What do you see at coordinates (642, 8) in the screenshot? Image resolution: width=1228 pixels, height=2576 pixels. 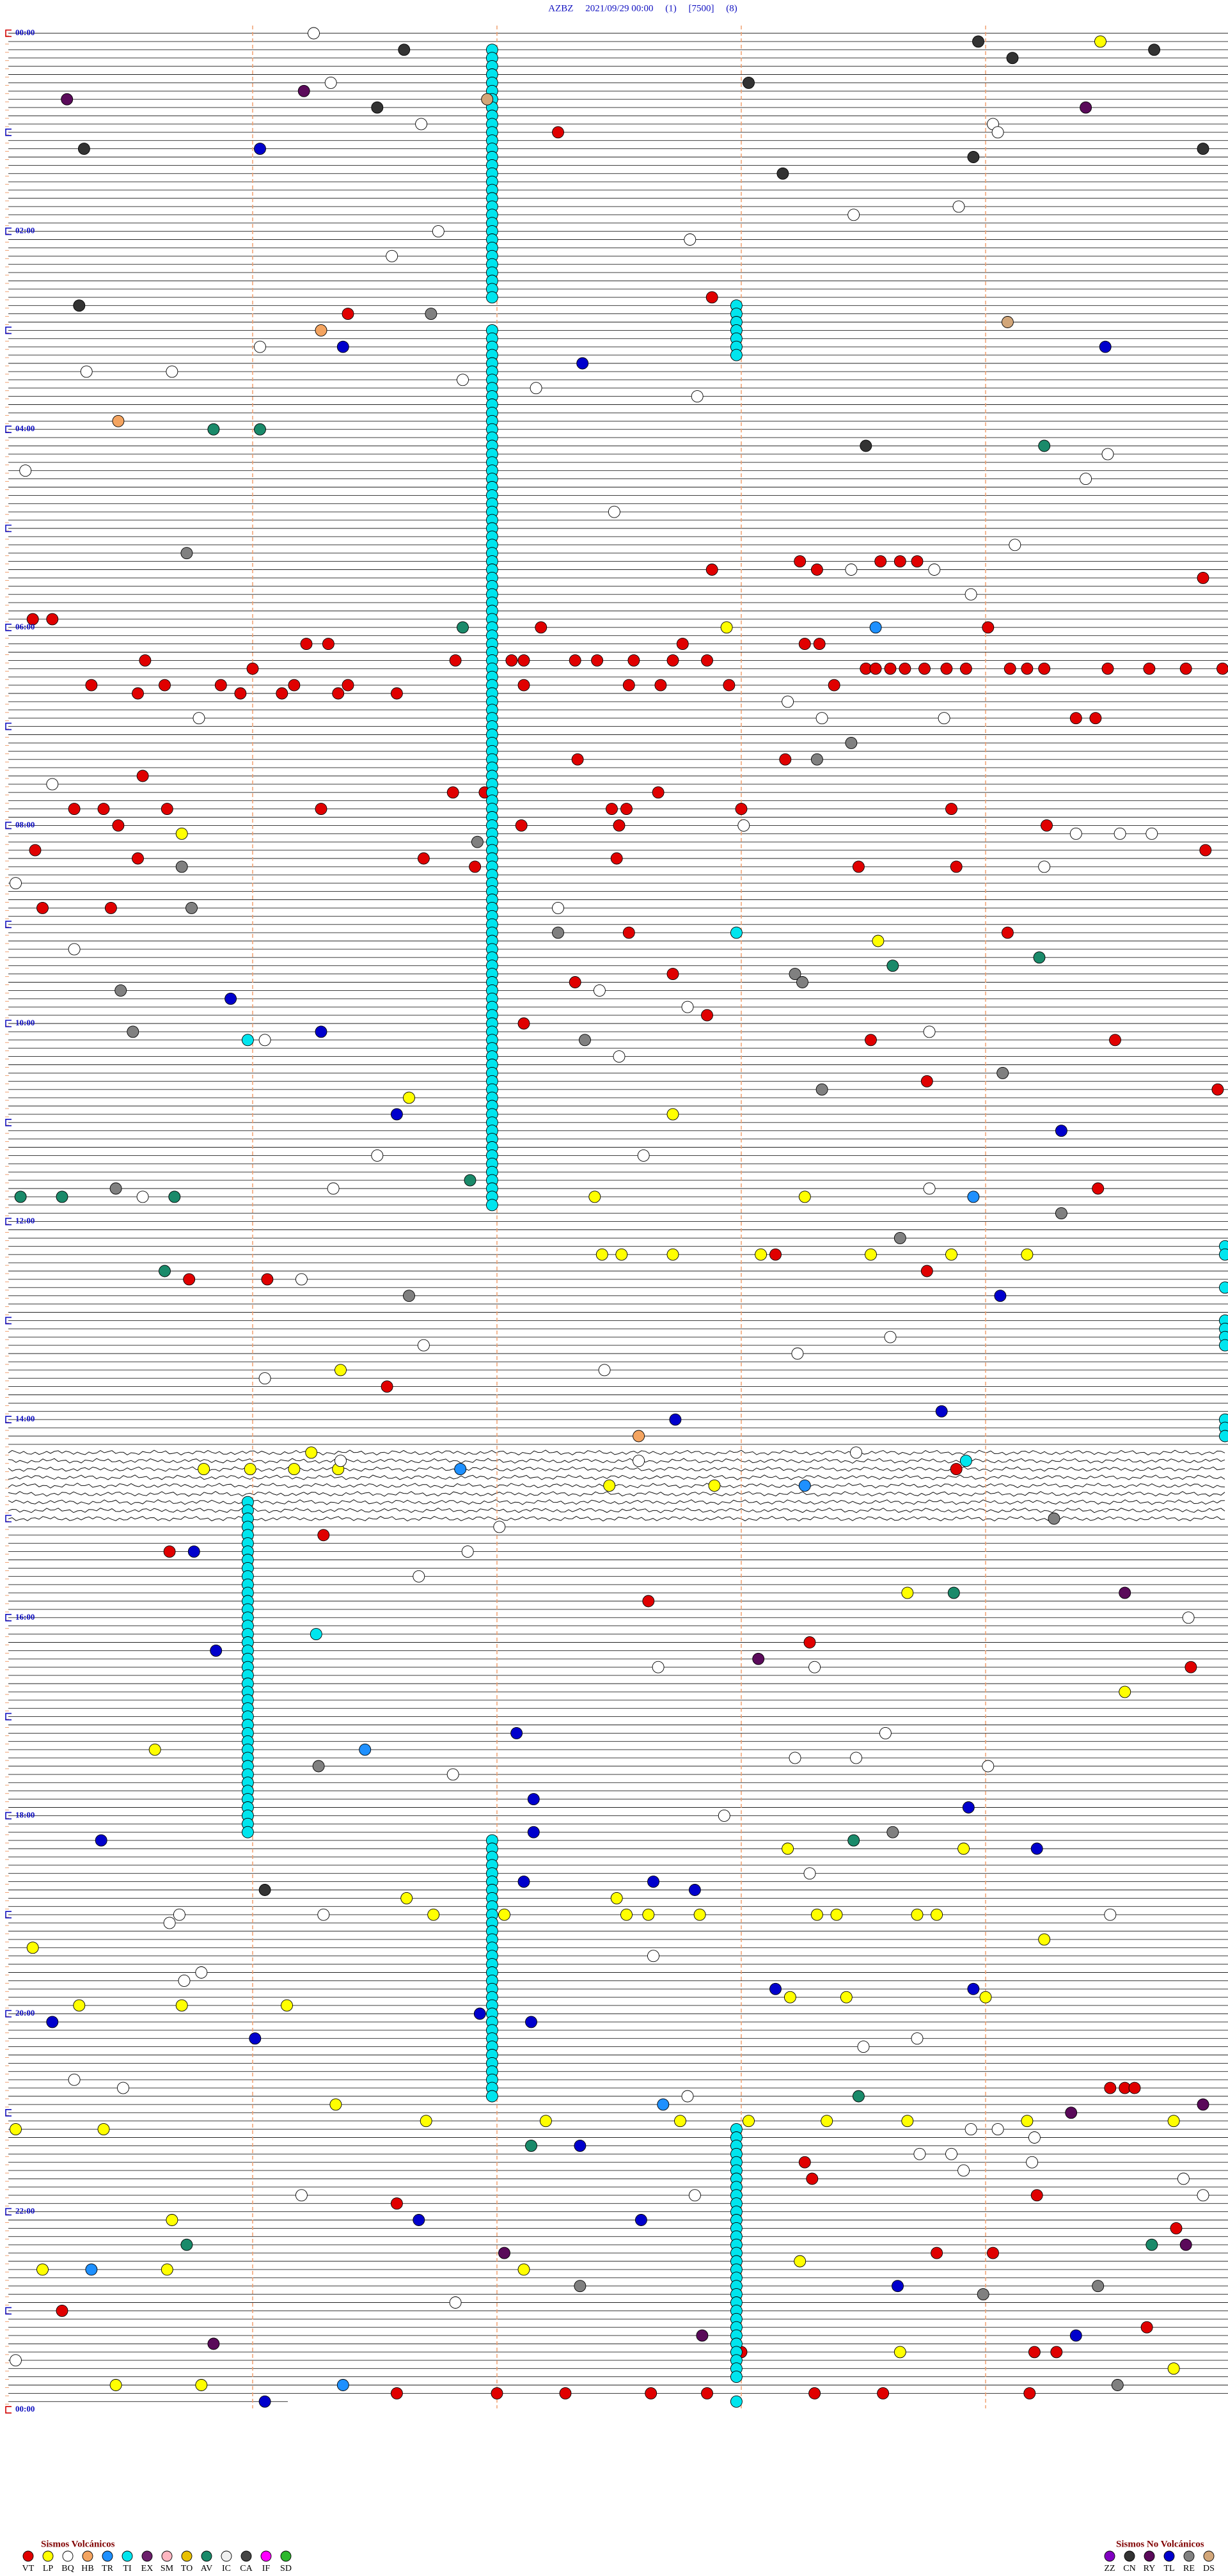 I see `chart-title: AZBZ 2021/09/29 00:00 (1) [7500] (8)` at bounding box center [642, 8].